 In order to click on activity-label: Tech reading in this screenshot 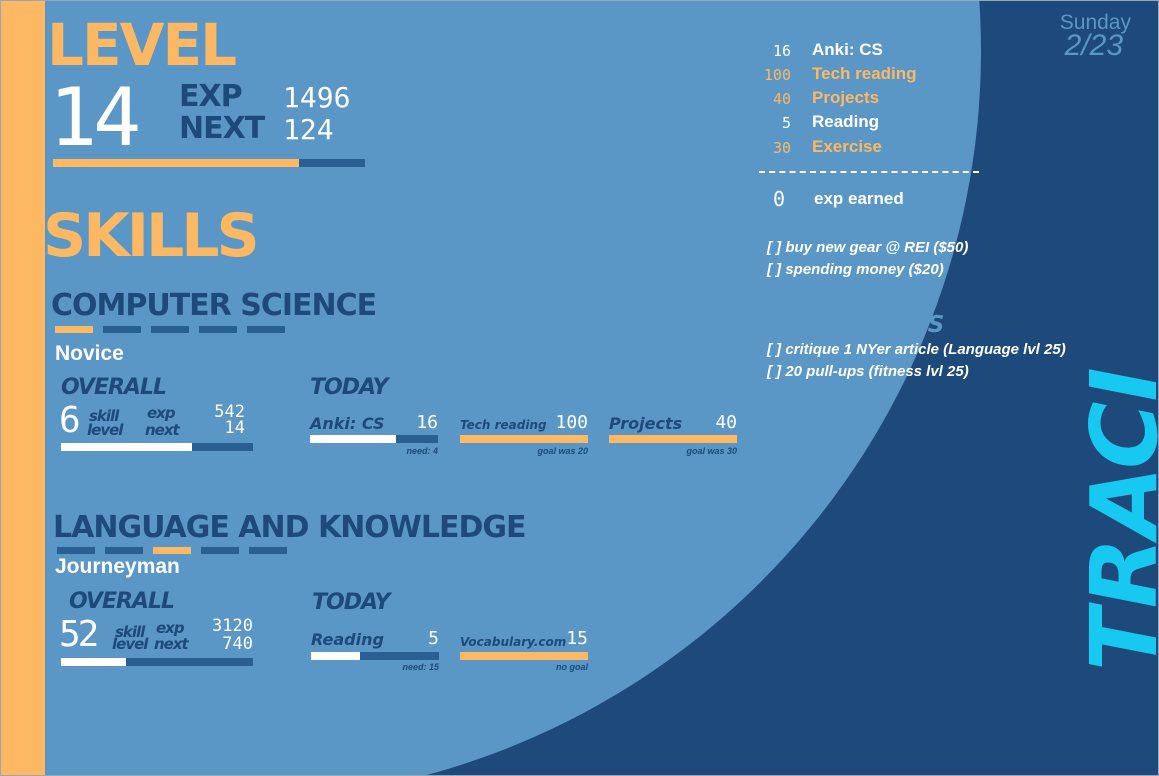, I will do `click(503, 425)`.